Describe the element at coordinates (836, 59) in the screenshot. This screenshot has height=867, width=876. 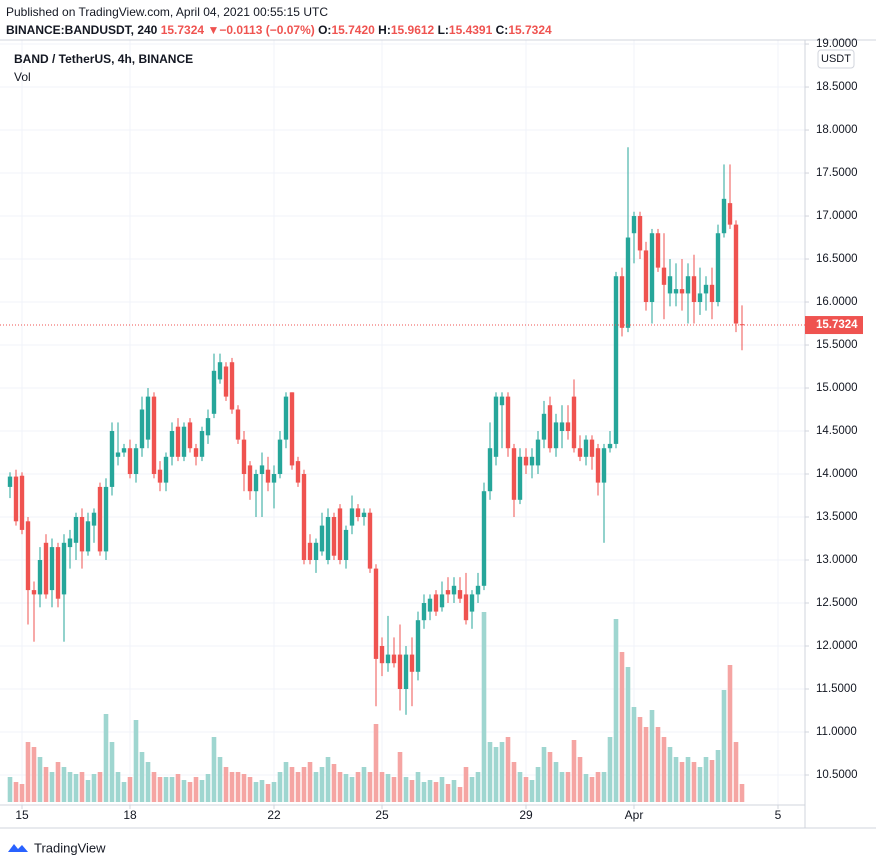
I see `currency: USDT` at that location.